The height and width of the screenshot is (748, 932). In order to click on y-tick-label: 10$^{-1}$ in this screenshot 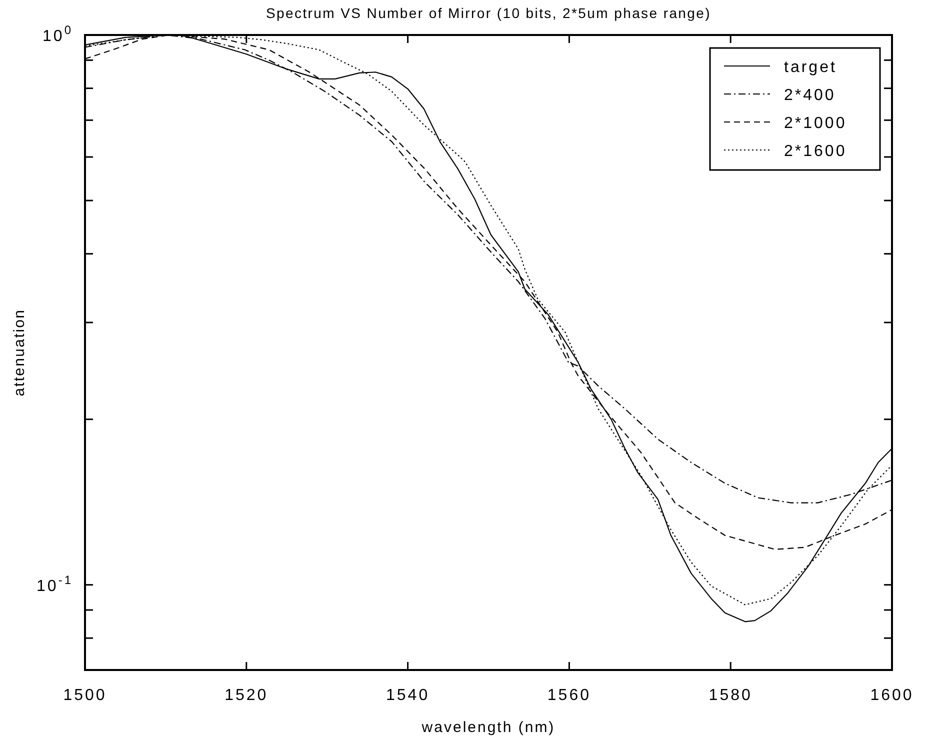, I will do `click(54, 583)`.